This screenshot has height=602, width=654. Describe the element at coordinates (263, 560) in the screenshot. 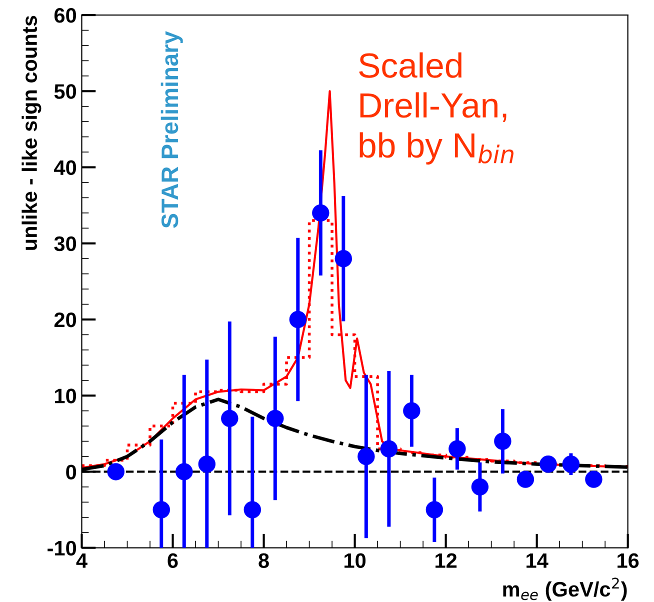

I see `x-tick-label: 8` at that location.